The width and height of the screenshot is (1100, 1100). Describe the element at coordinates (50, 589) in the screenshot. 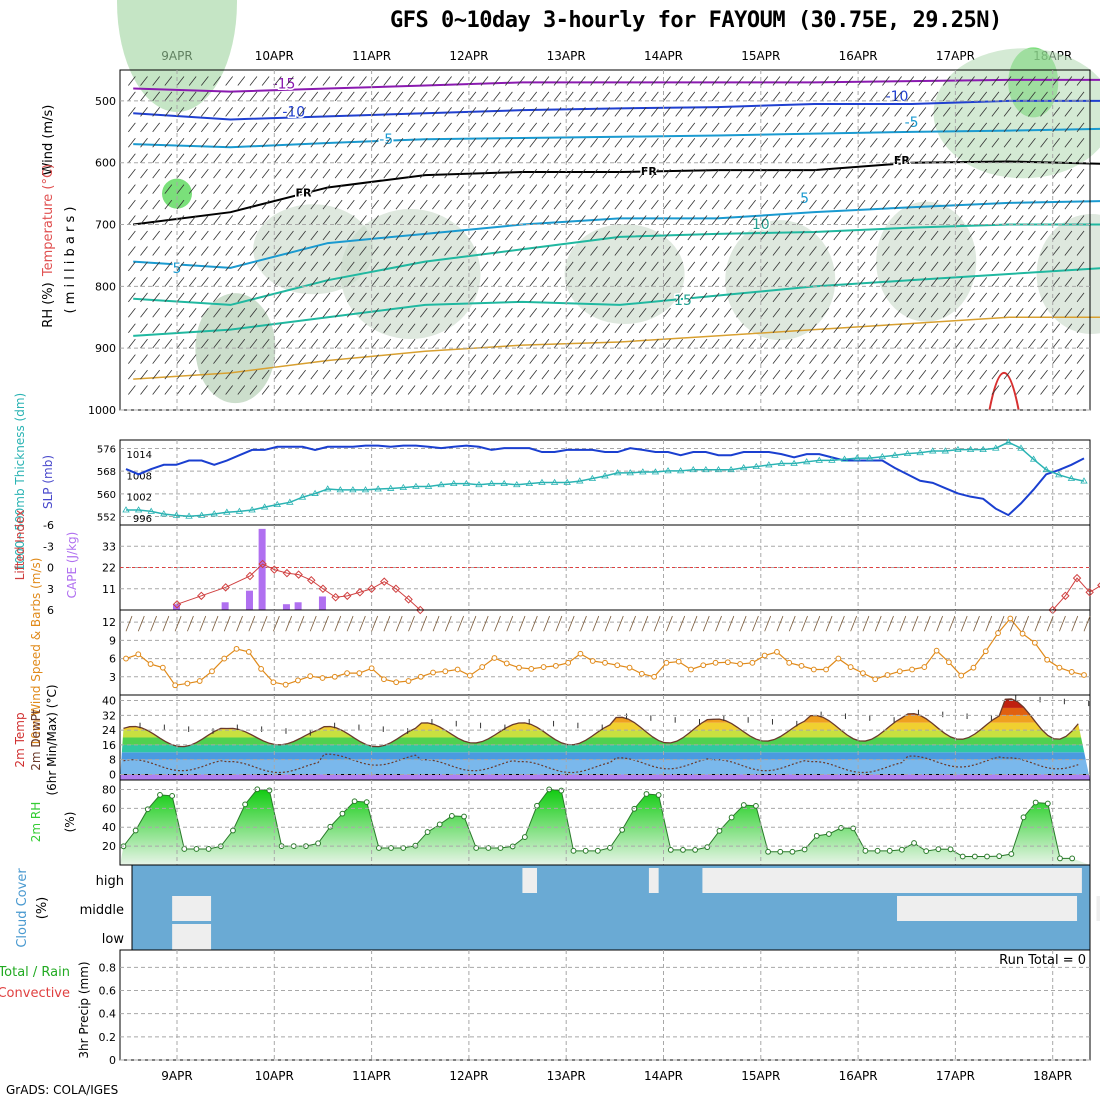

I see `li-tick: 3` at that location.